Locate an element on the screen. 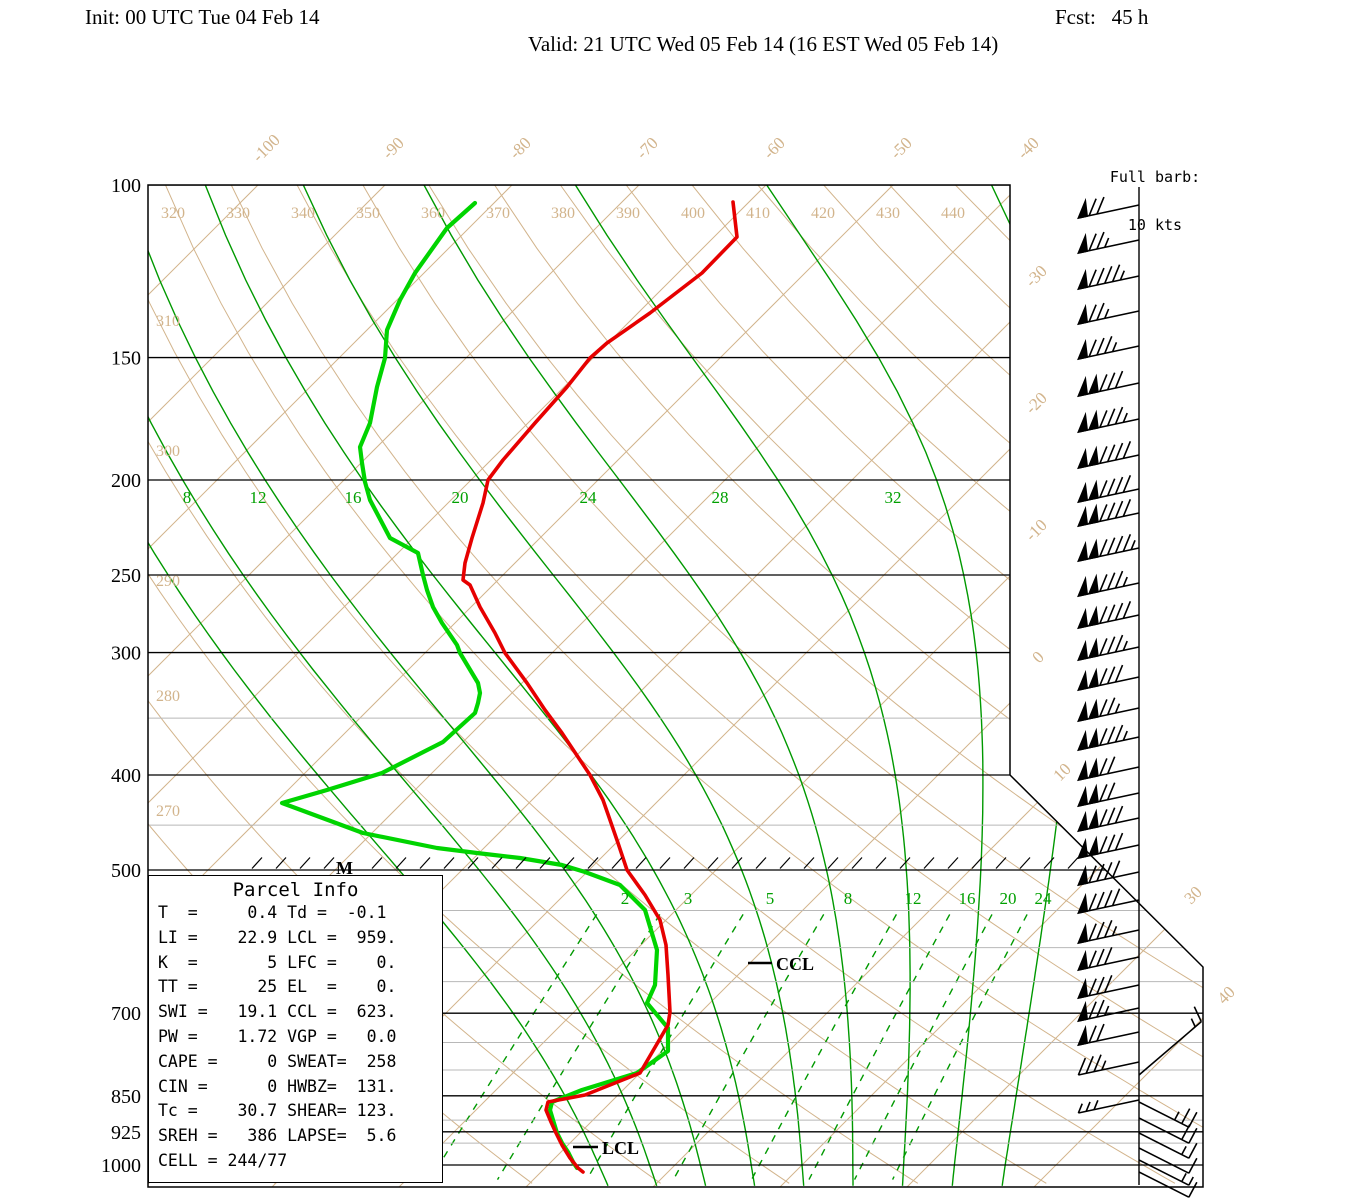  moist-adiabat-label: 32 is located at coordinates (893, 497).